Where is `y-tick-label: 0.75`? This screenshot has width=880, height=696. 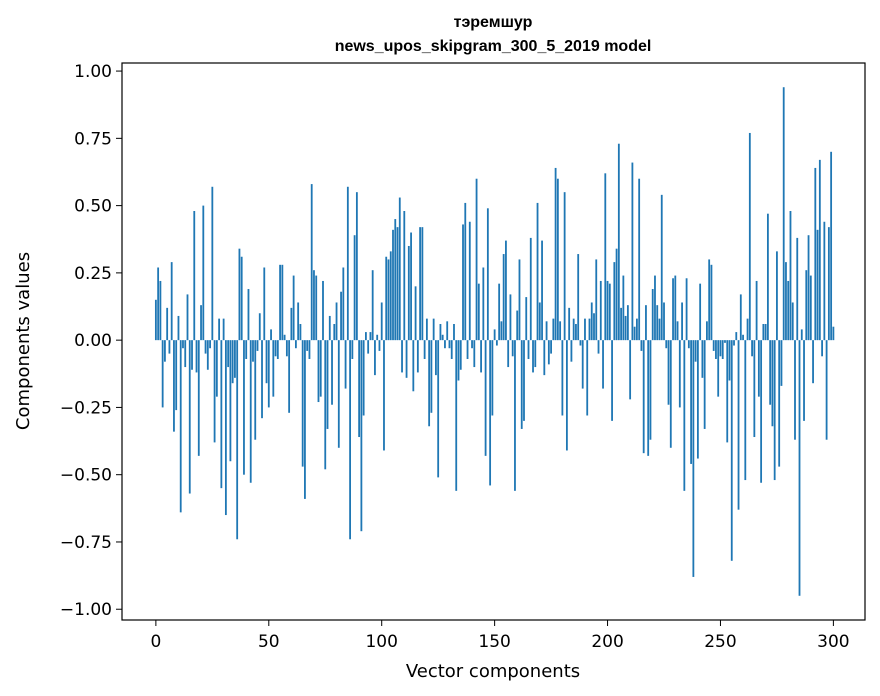
y-tick-label: 0.75 is located at coordinates (93, 139).